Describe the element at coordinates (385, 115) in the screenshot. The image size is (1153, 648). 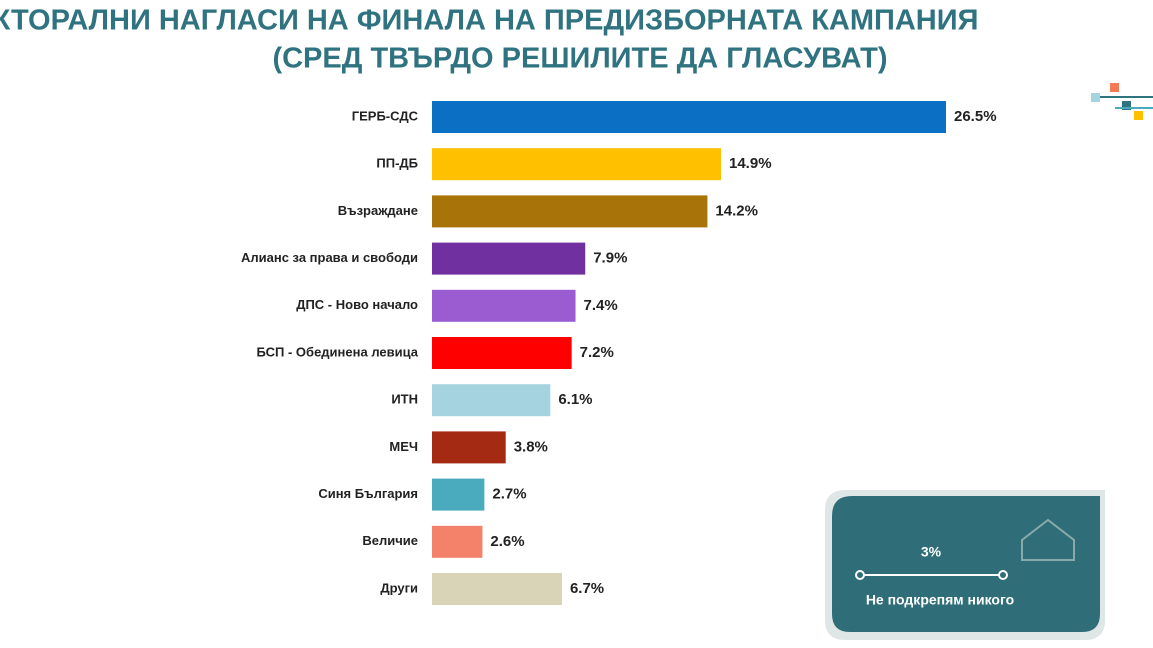
I see `category-label: ГЕРБ-СДС` at that location.